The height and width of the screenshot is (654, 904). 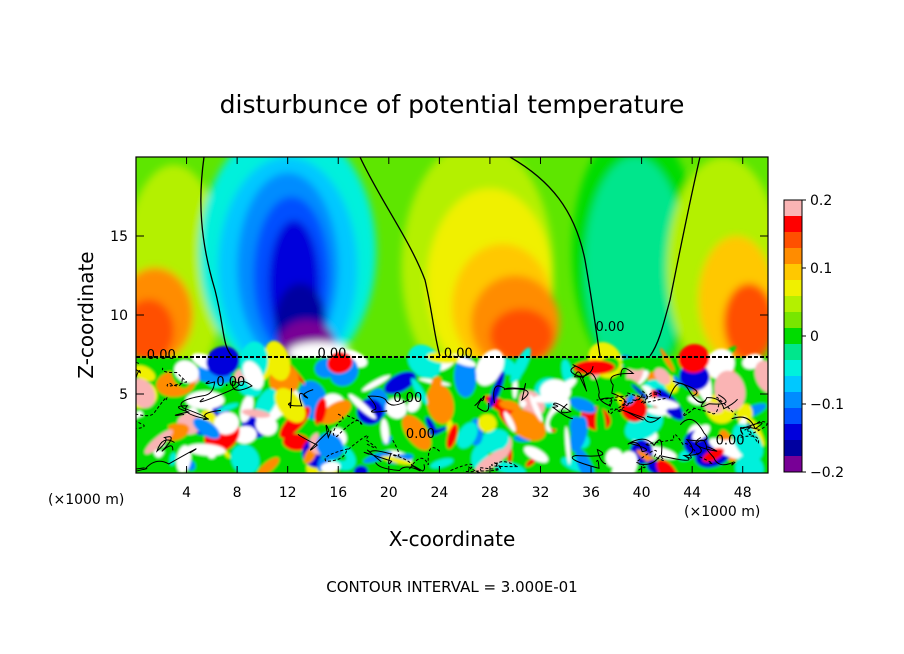 What do you see at coordinates (610, 327) in the screenshot?
I see `contour-label-3: 0.00` at bounding box center [610, 327].